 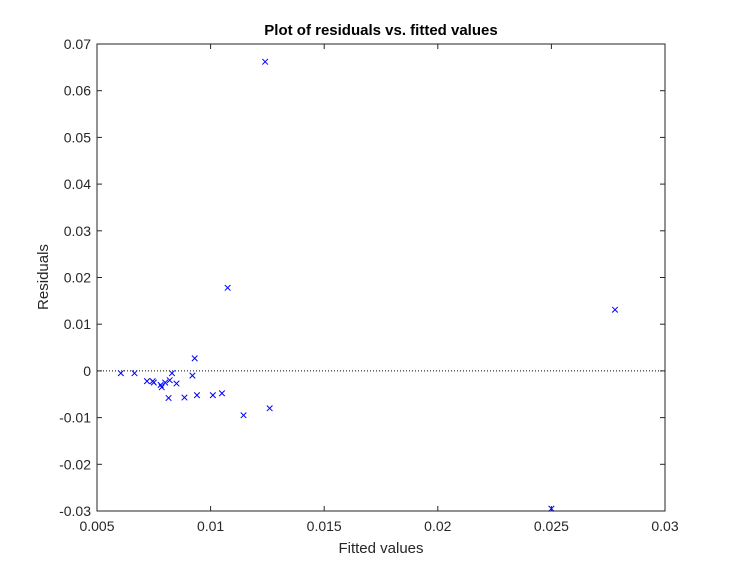 What do you see at coordinates (75, 511) in the screenshot?
I see `y-tick-label: -0.03` at bounding box center [75, 511].